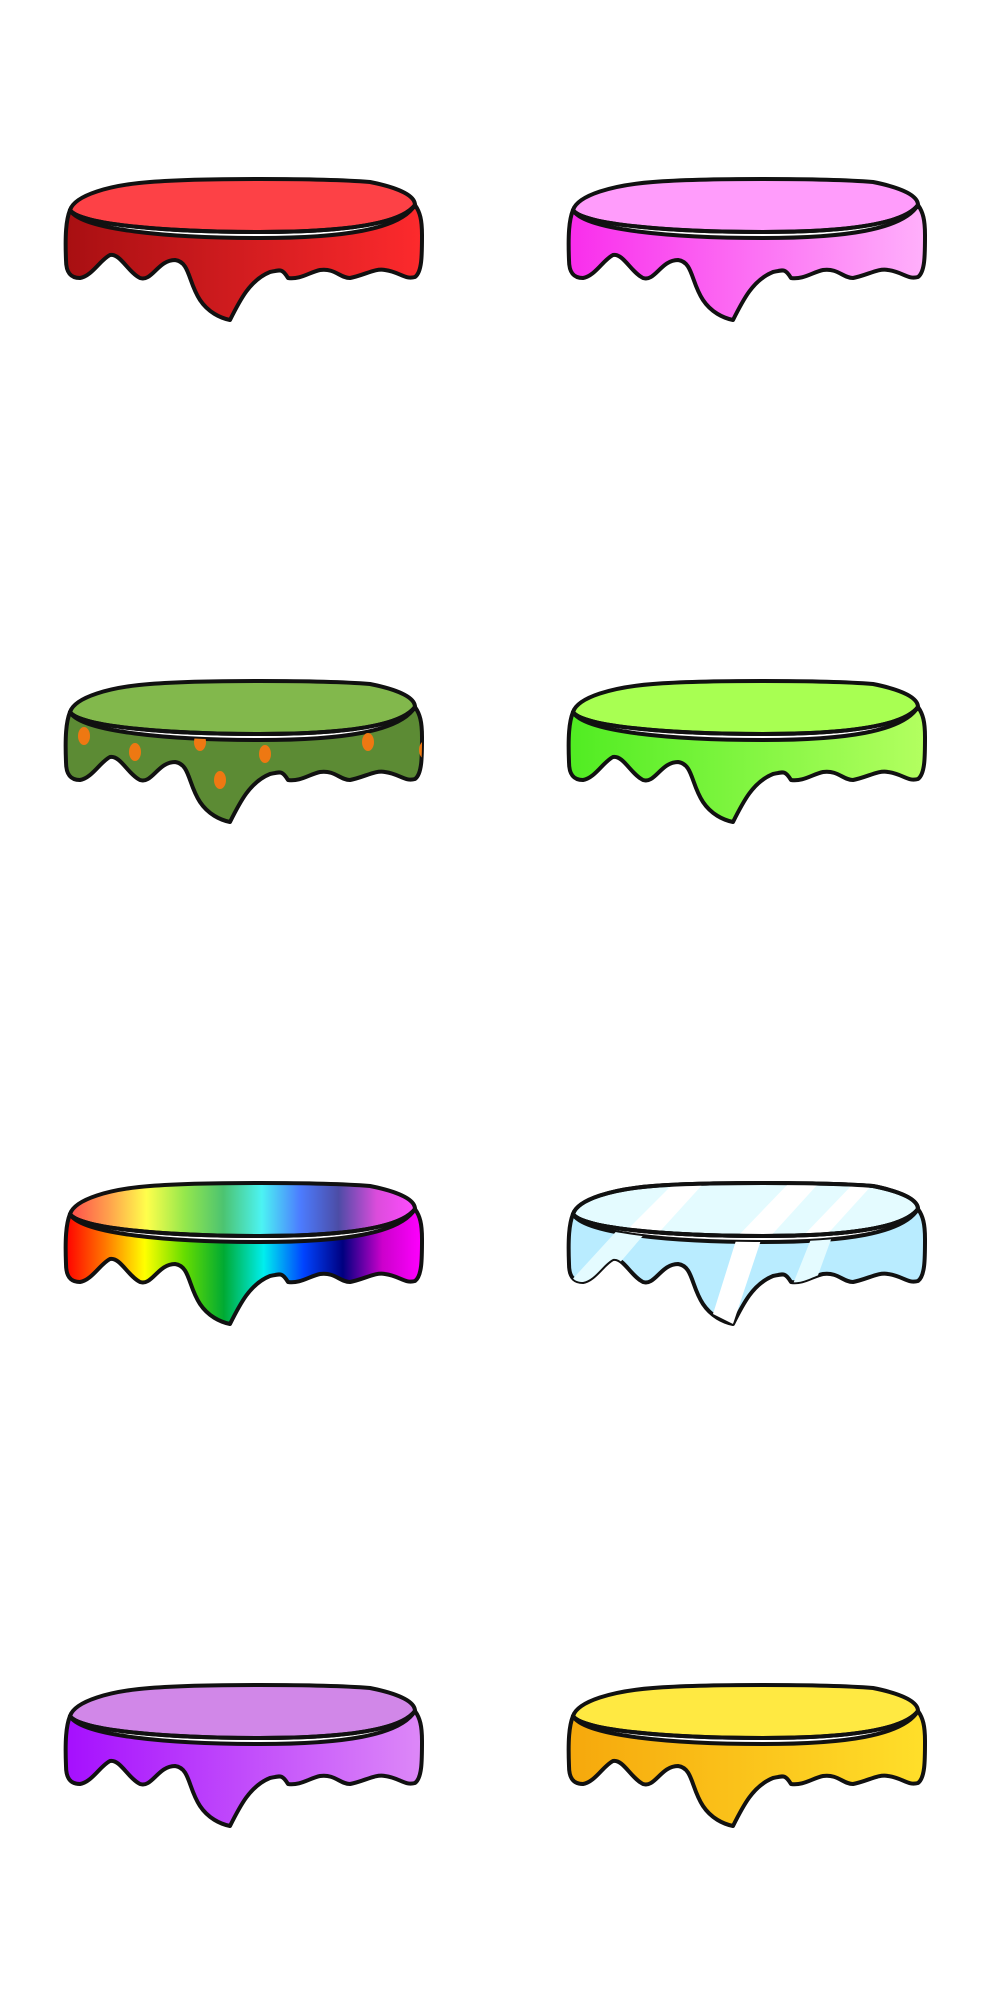  I want to click on tablecloth-glass, so click(746, 1253).